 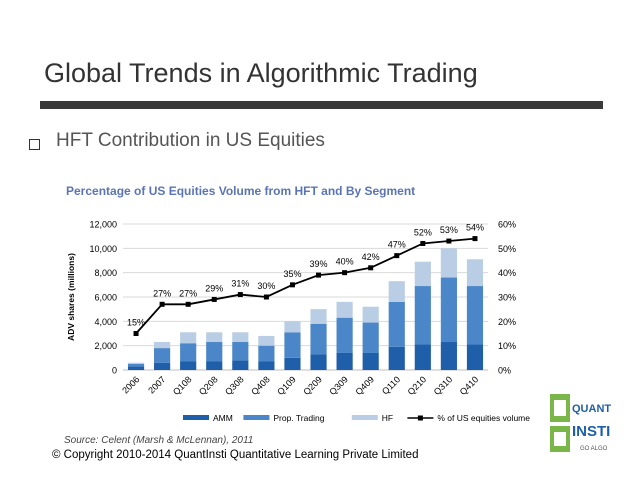 I want to click on x-tick-label: Q208, so click(x=208, y=385).